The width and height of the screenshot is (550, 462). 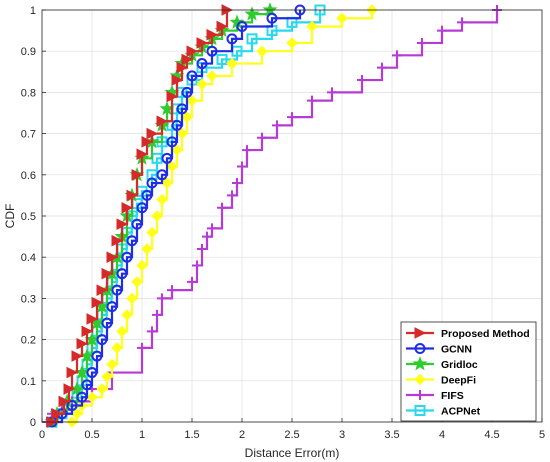 What do you see at coordinates (28, 176) in the screenshot?
I see `y-tick-label: 0.6` at bounding box center [28, 176].